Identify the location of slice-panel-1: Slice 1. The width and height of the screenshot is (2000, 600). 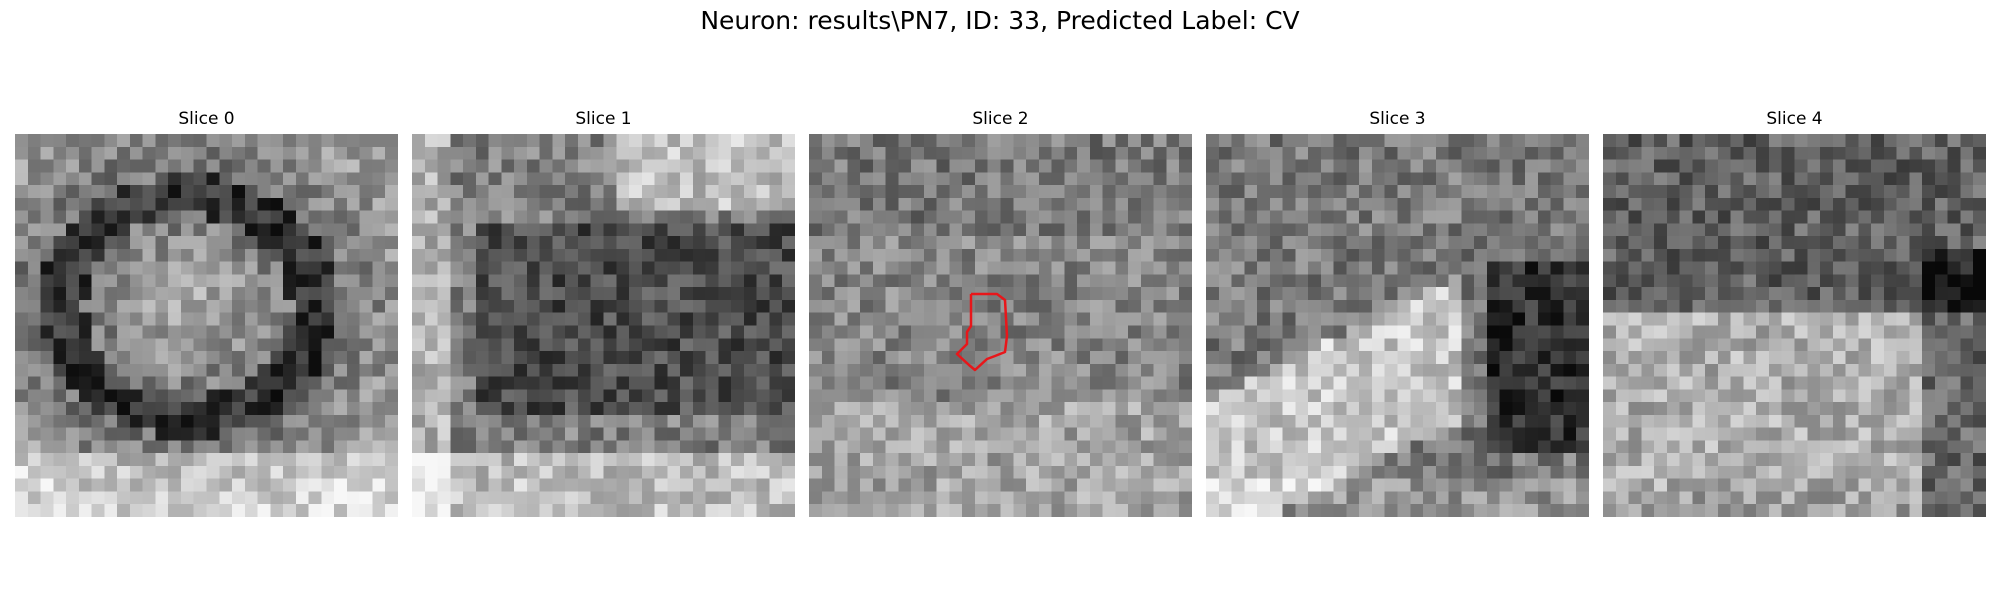
(603, 312).